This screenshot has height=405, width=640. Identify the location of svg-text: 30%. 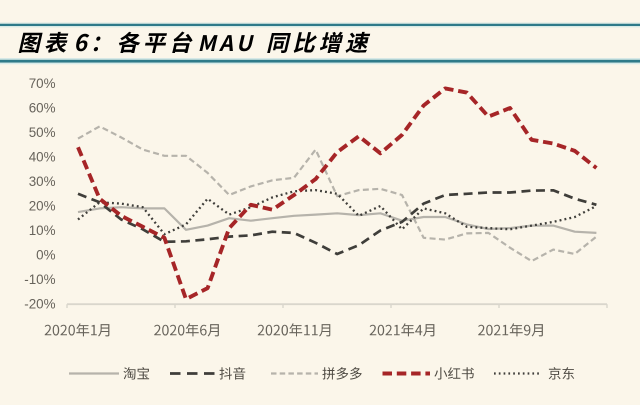
(42, 181).